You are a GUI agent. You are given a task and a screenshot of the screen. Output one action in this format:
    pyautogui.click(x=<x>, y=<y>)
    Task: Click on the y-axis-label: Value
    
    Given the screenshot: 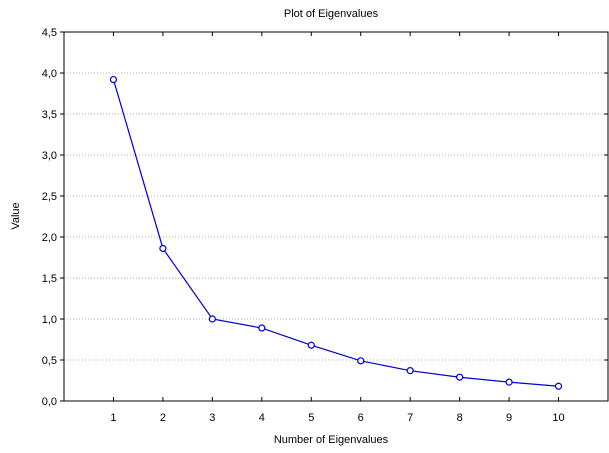 What is the action you would take?
    pyautogui.click(x=16, y=215)
    